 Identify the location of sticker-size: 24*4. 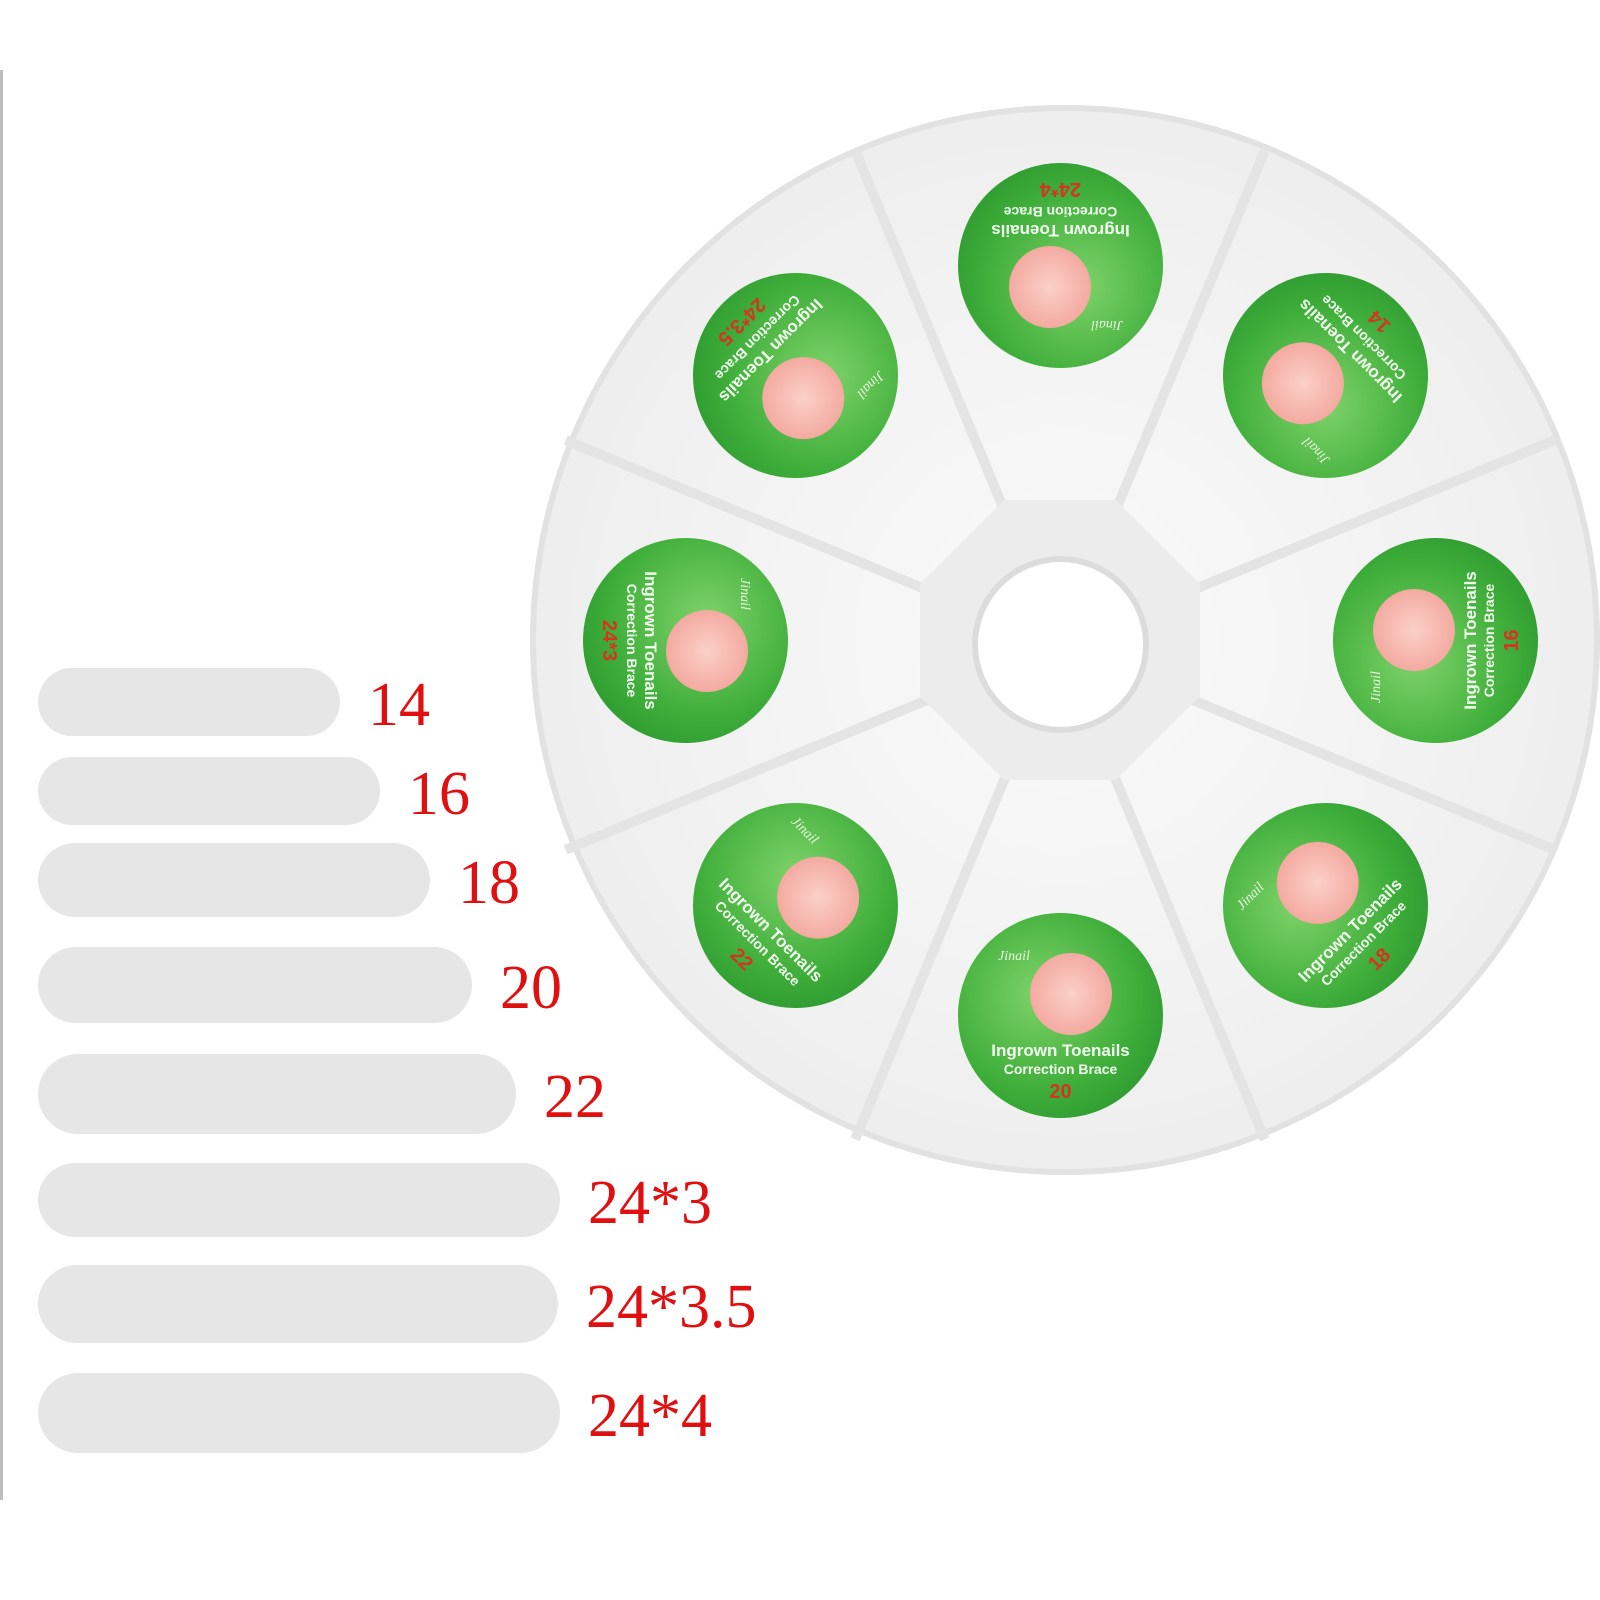
(1060, 189).